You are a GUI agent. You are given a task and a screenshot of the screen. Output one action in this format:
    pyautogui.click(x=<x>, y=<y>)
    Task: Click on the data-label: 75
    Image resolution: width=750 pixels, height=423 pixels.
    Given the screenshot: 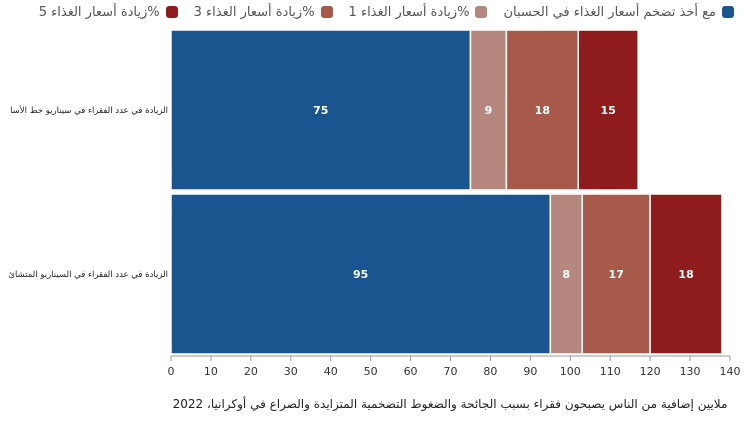 What is the action you would take?
    pyautogui.click(x=320, y=110)
    